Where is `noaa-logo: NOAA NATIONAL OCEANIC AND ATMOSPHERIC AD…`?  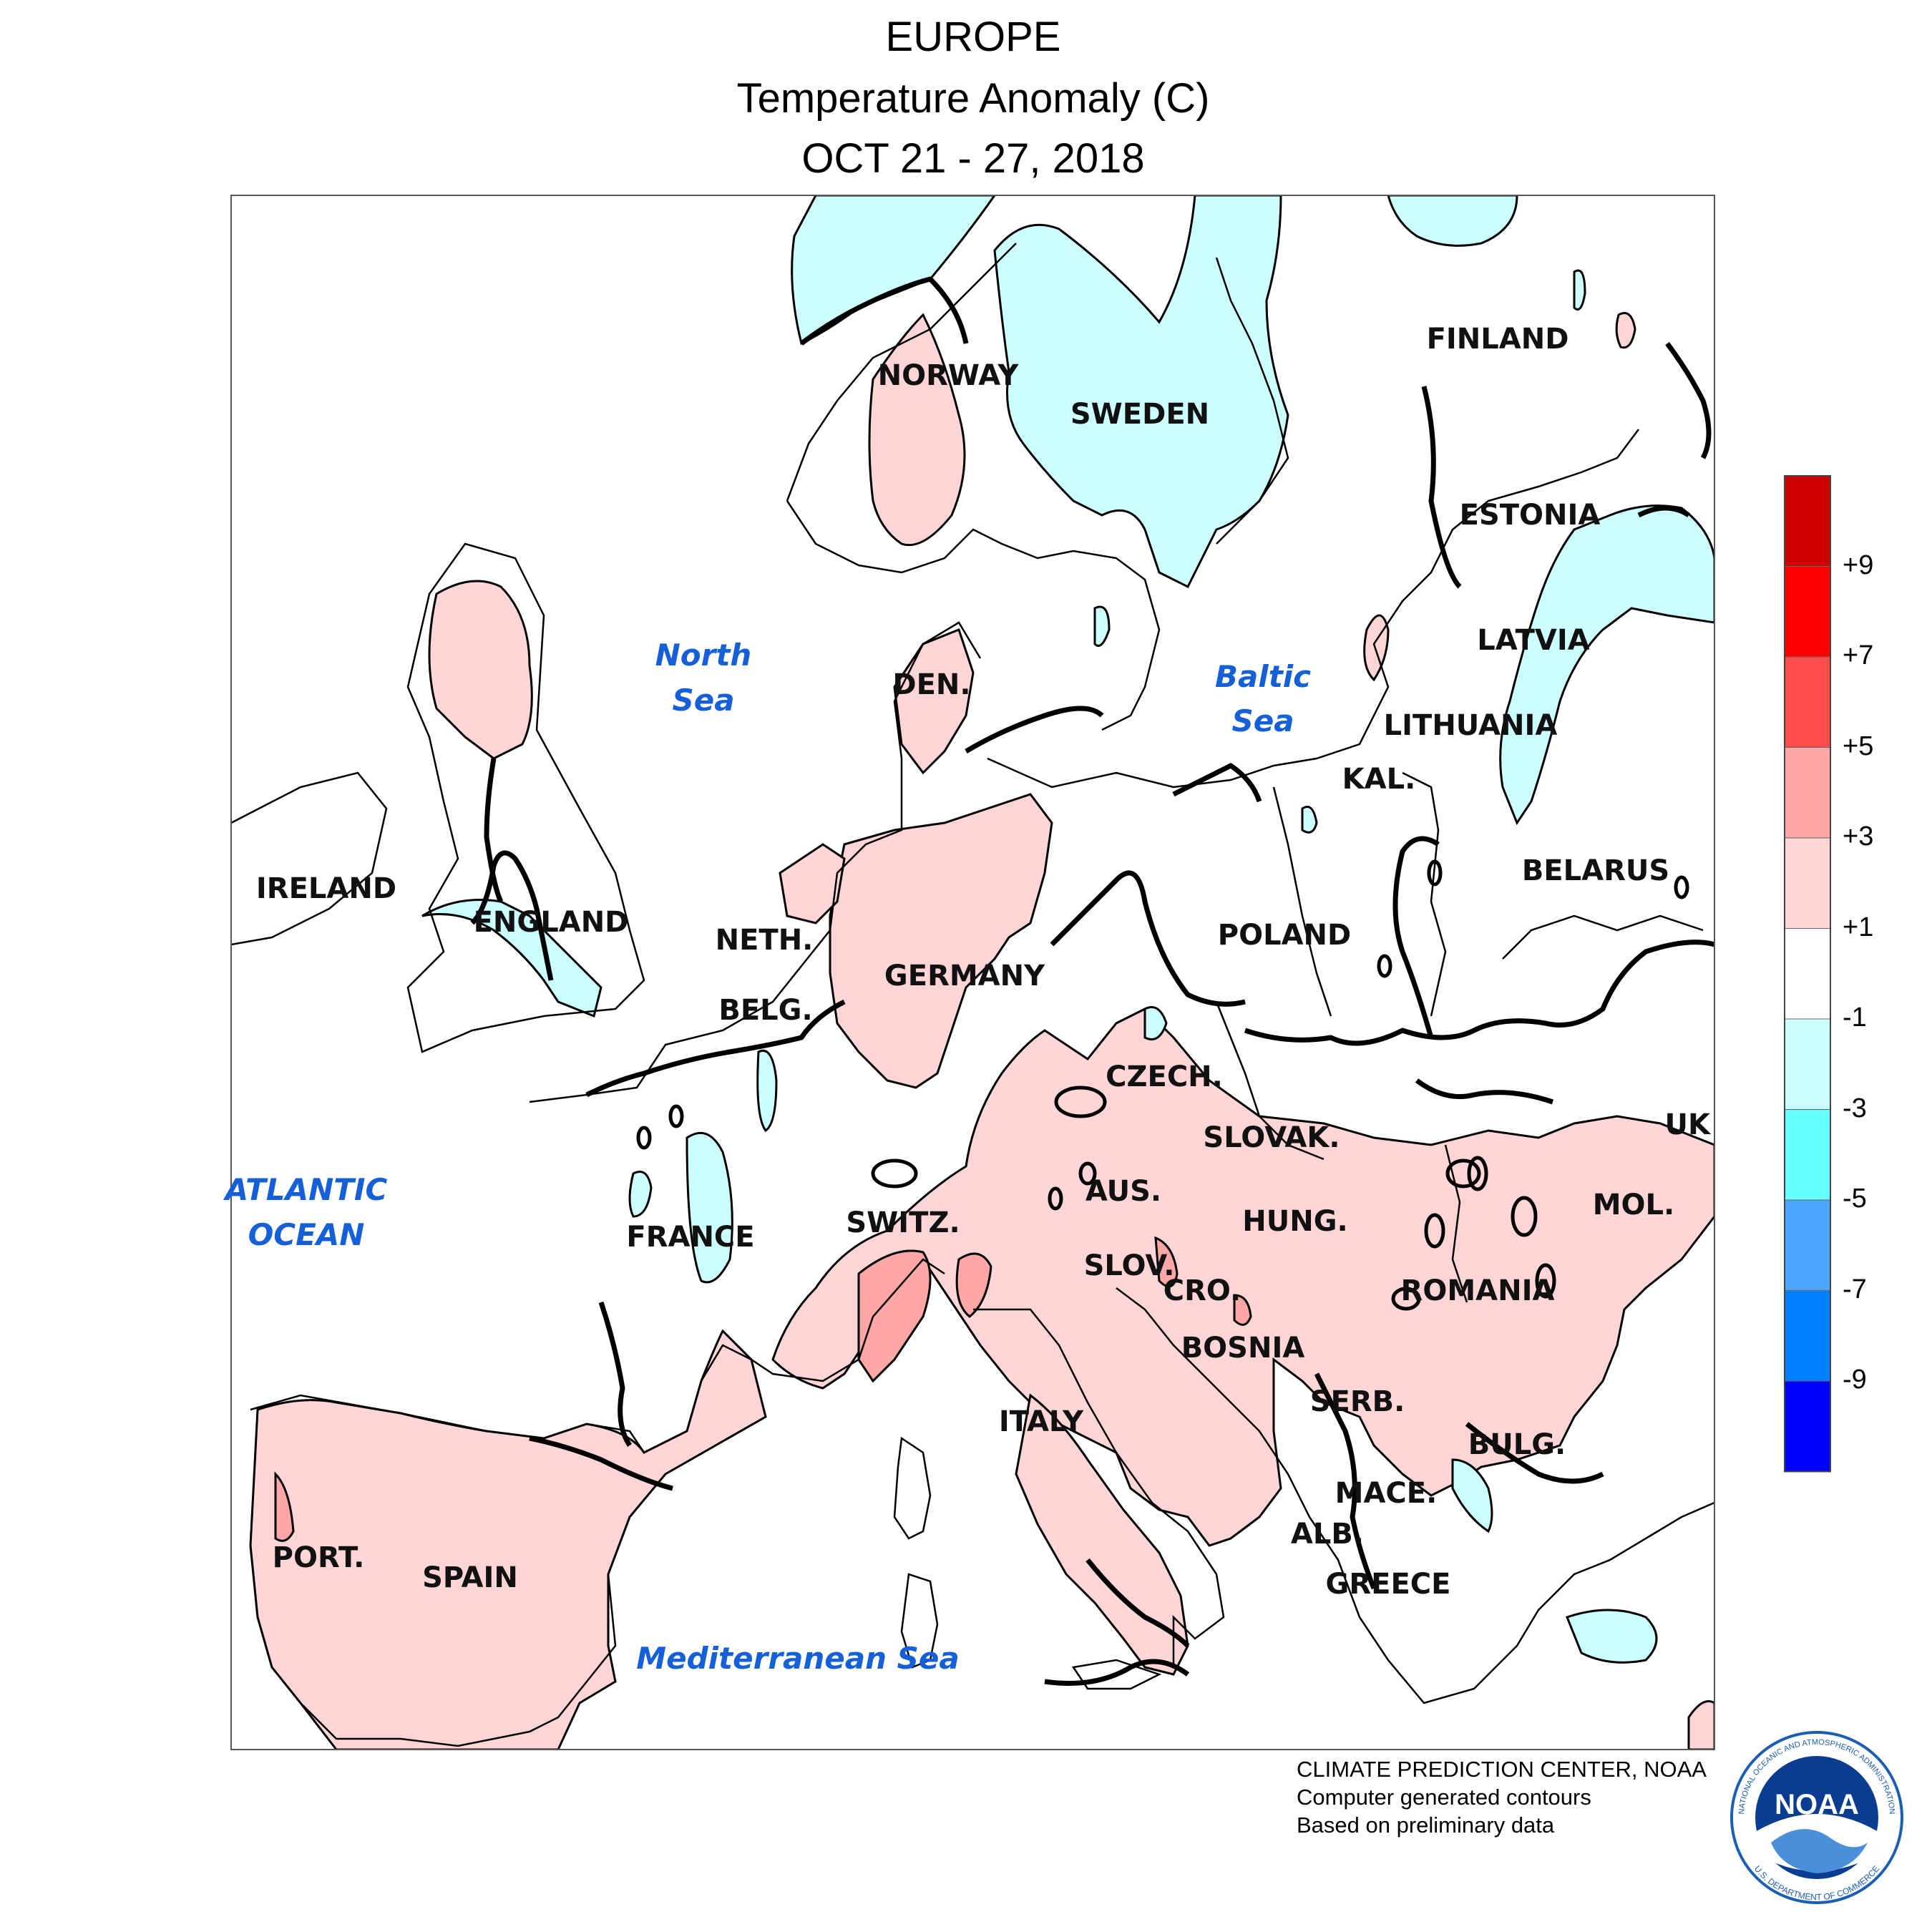
noaa-logo: NOAA NATIONAL OCEANIC AND ATMOSPHERIC AD… is located at coordinates (1816, 1817).